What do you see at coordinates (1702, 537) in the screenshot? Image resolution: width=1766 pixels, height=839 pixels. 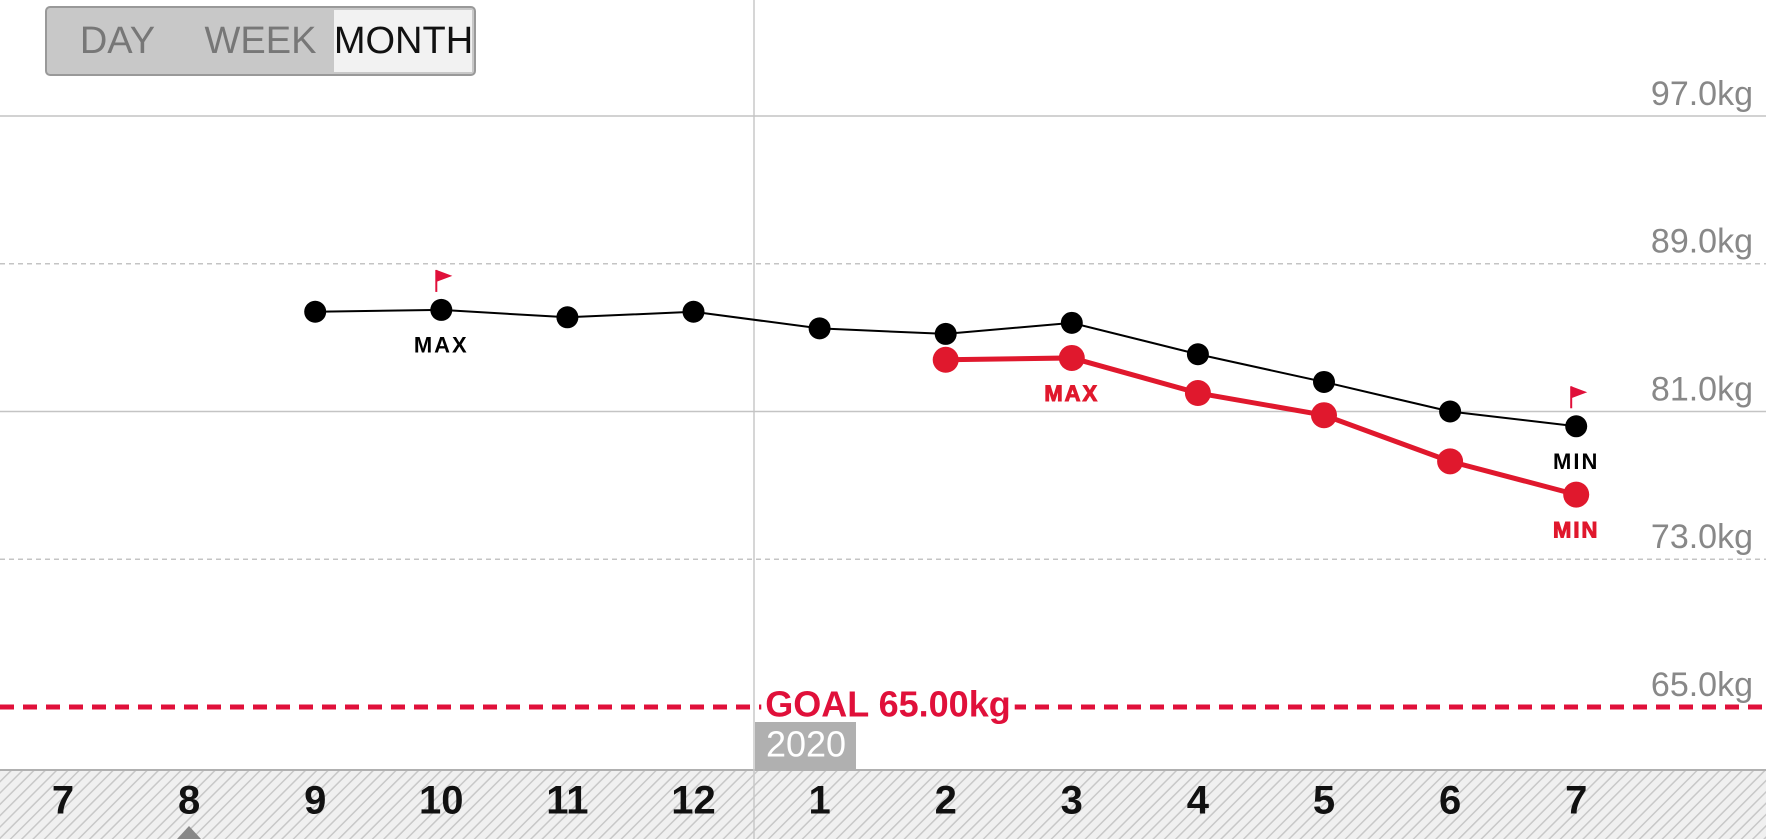 I see `y-tick-label: 73.0kg` at bounding box center [1702, 537].